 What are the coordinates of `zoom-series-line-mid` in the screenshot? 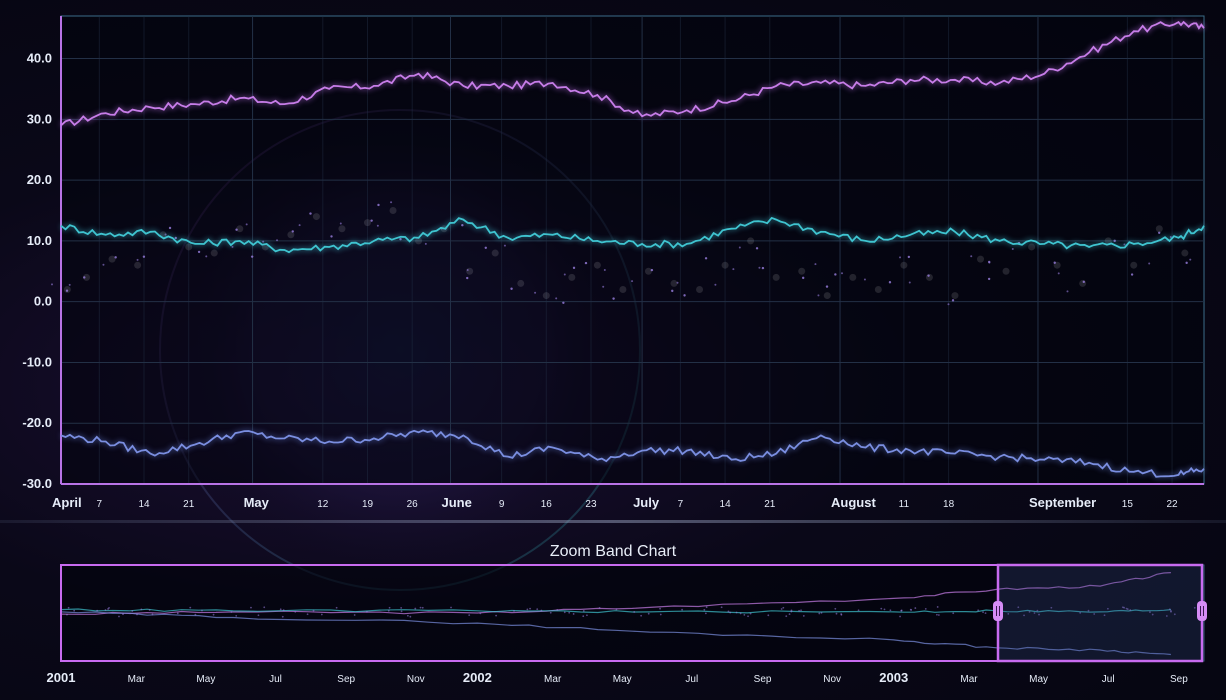 It's located at (615, 611).